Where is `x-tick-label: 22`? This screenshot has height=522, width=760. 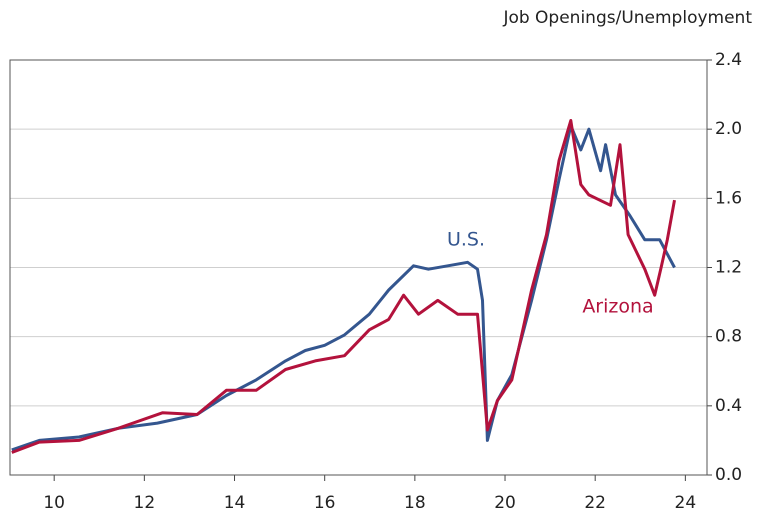 x-tick-label: 22 is located at coordinates (595, 503).